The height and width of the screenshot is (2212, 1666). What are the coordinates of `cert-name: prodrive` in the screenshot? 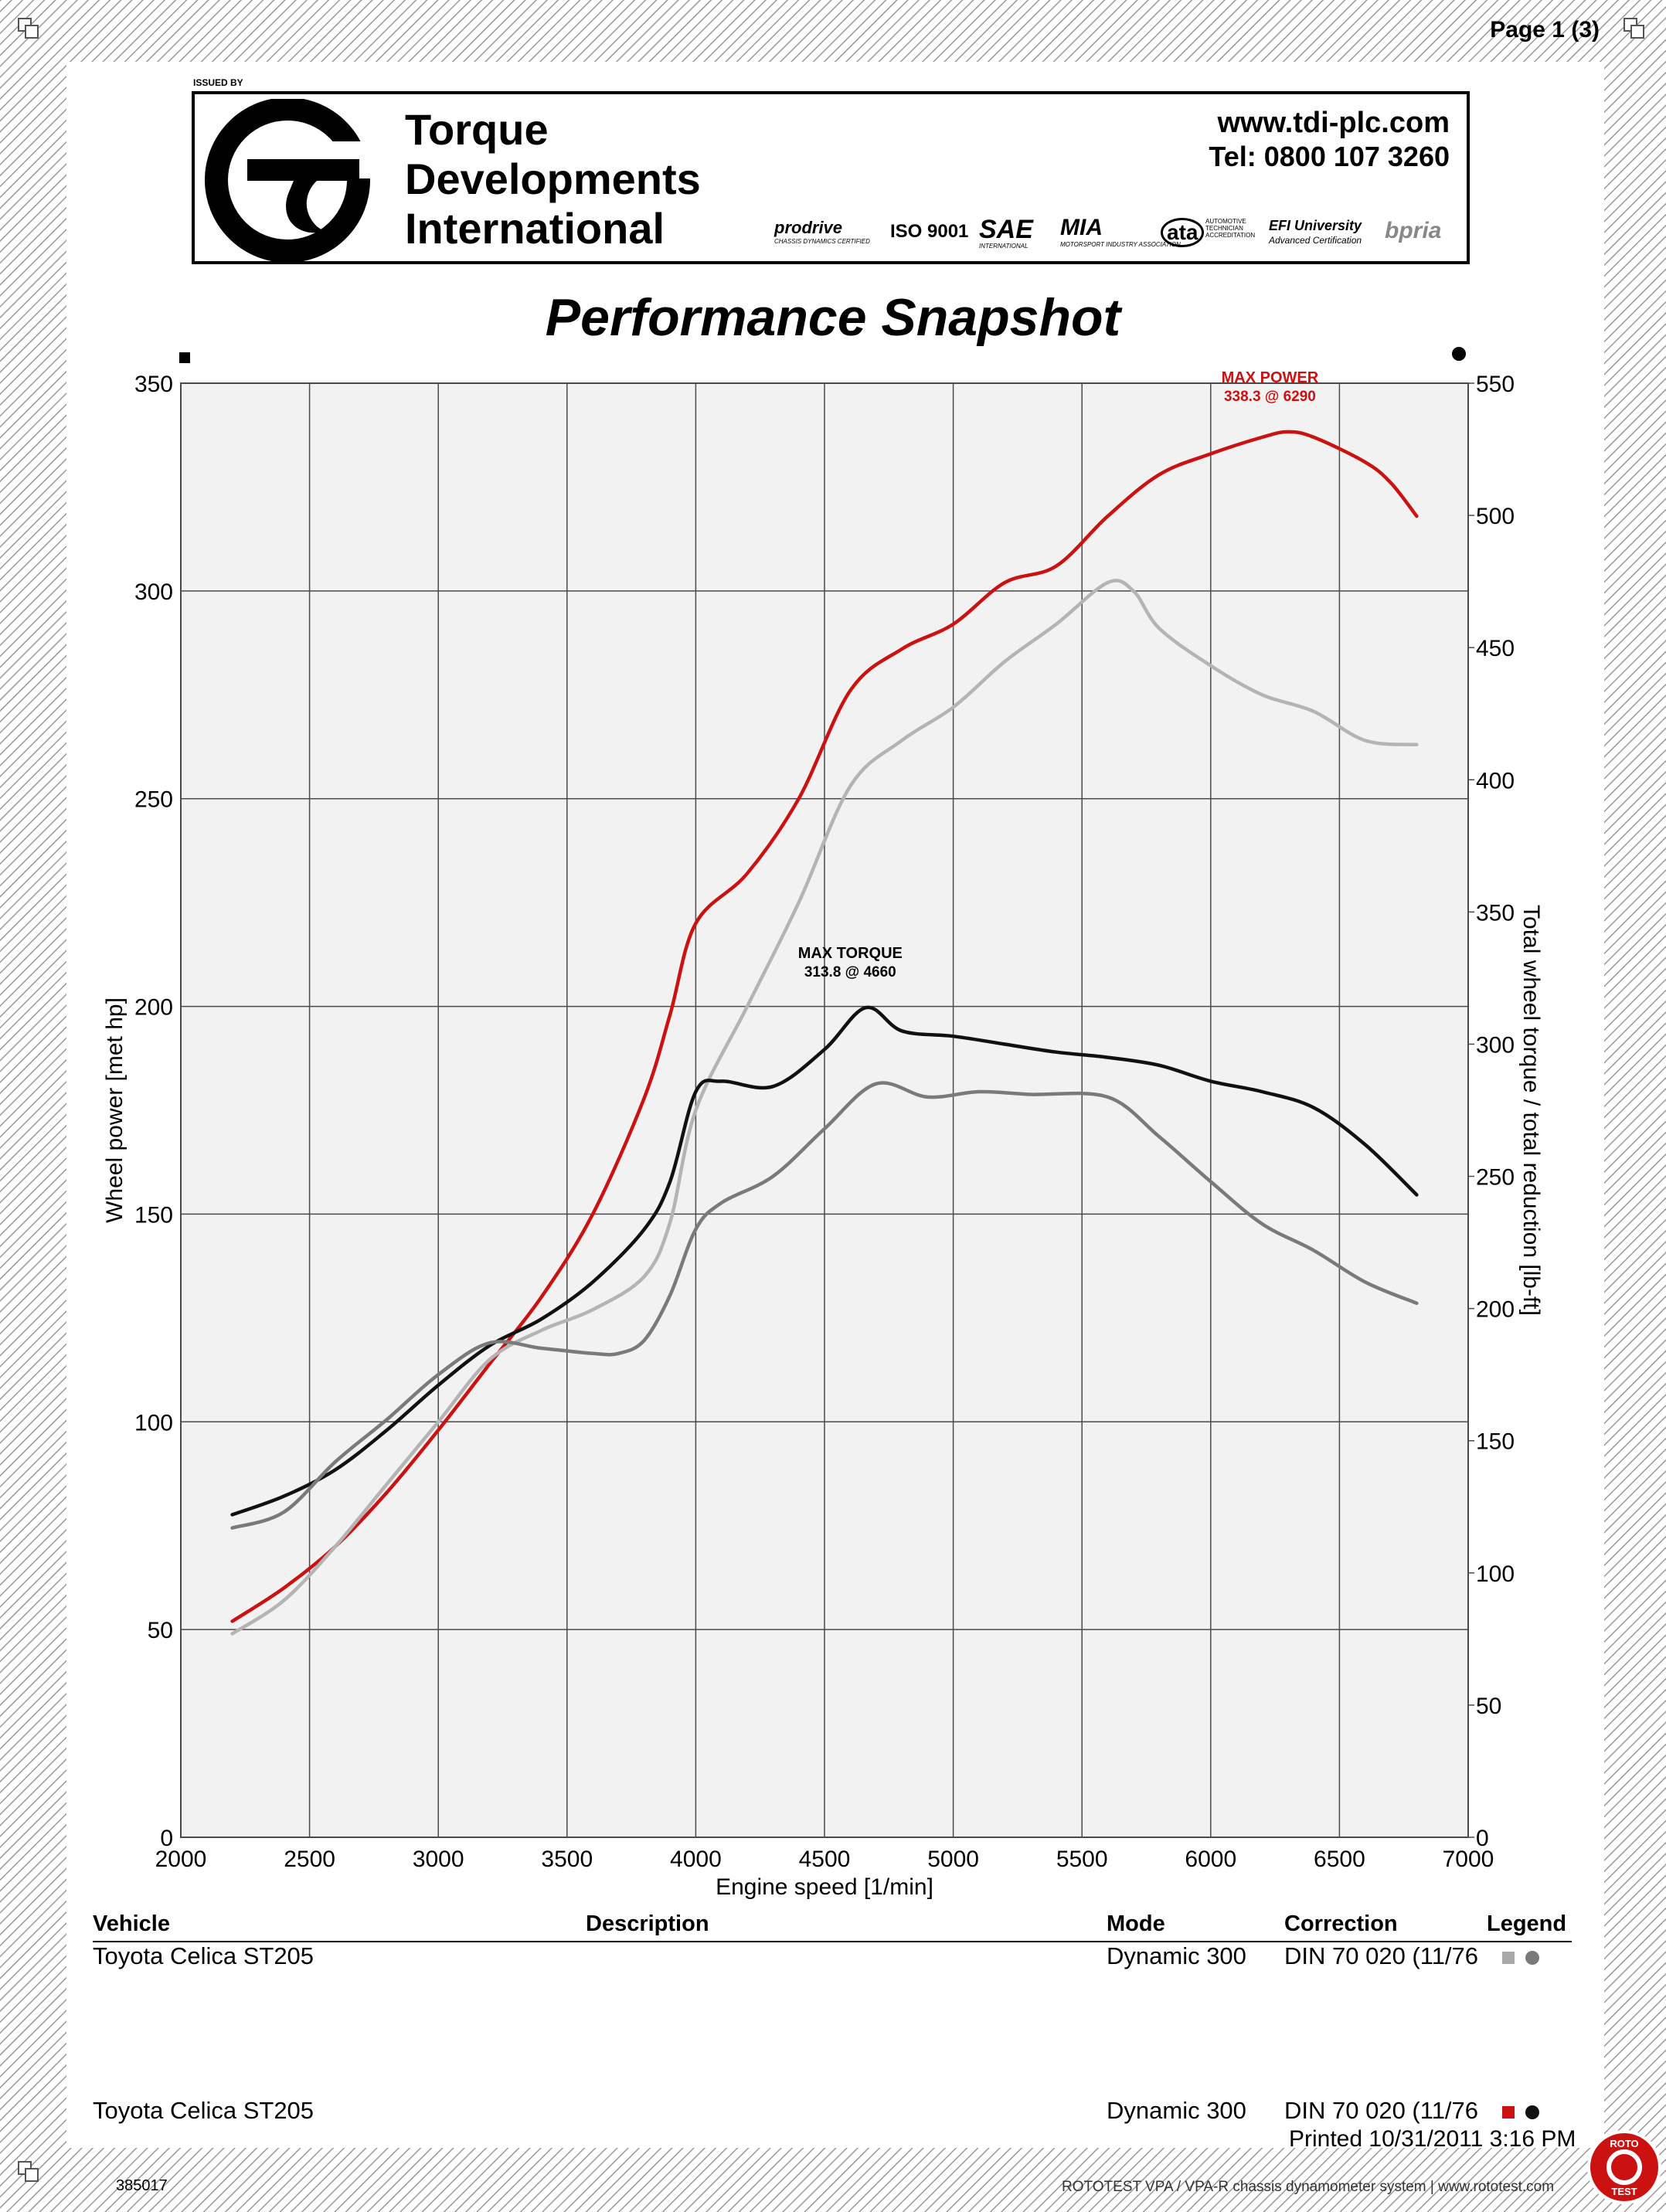 It's located at (808, 228).